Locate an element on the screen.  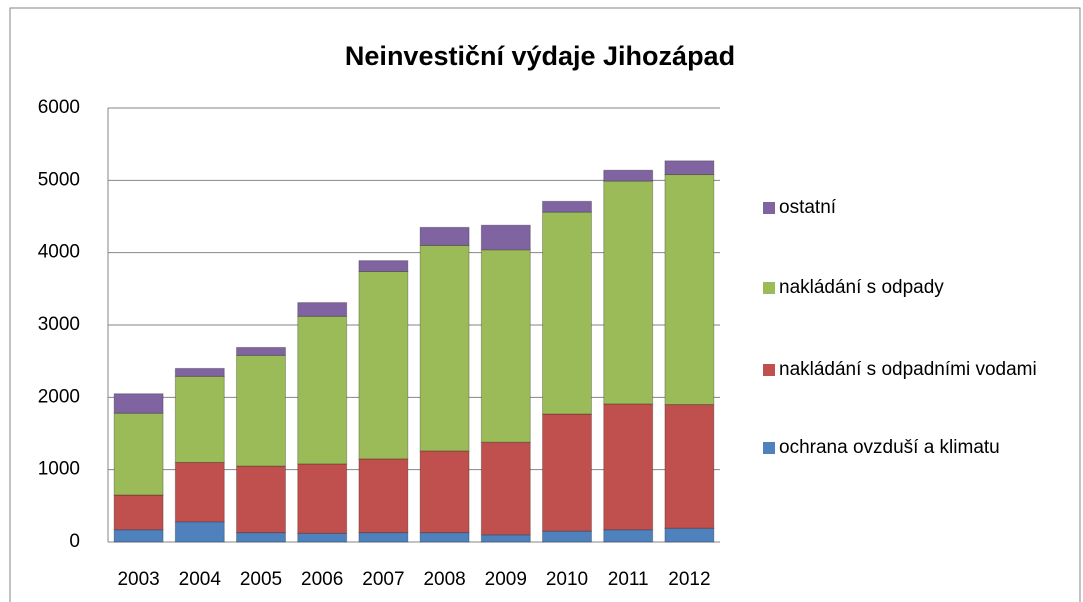
legend-label: nakládání s odpadními vodami is located at coordinates (908, 369).